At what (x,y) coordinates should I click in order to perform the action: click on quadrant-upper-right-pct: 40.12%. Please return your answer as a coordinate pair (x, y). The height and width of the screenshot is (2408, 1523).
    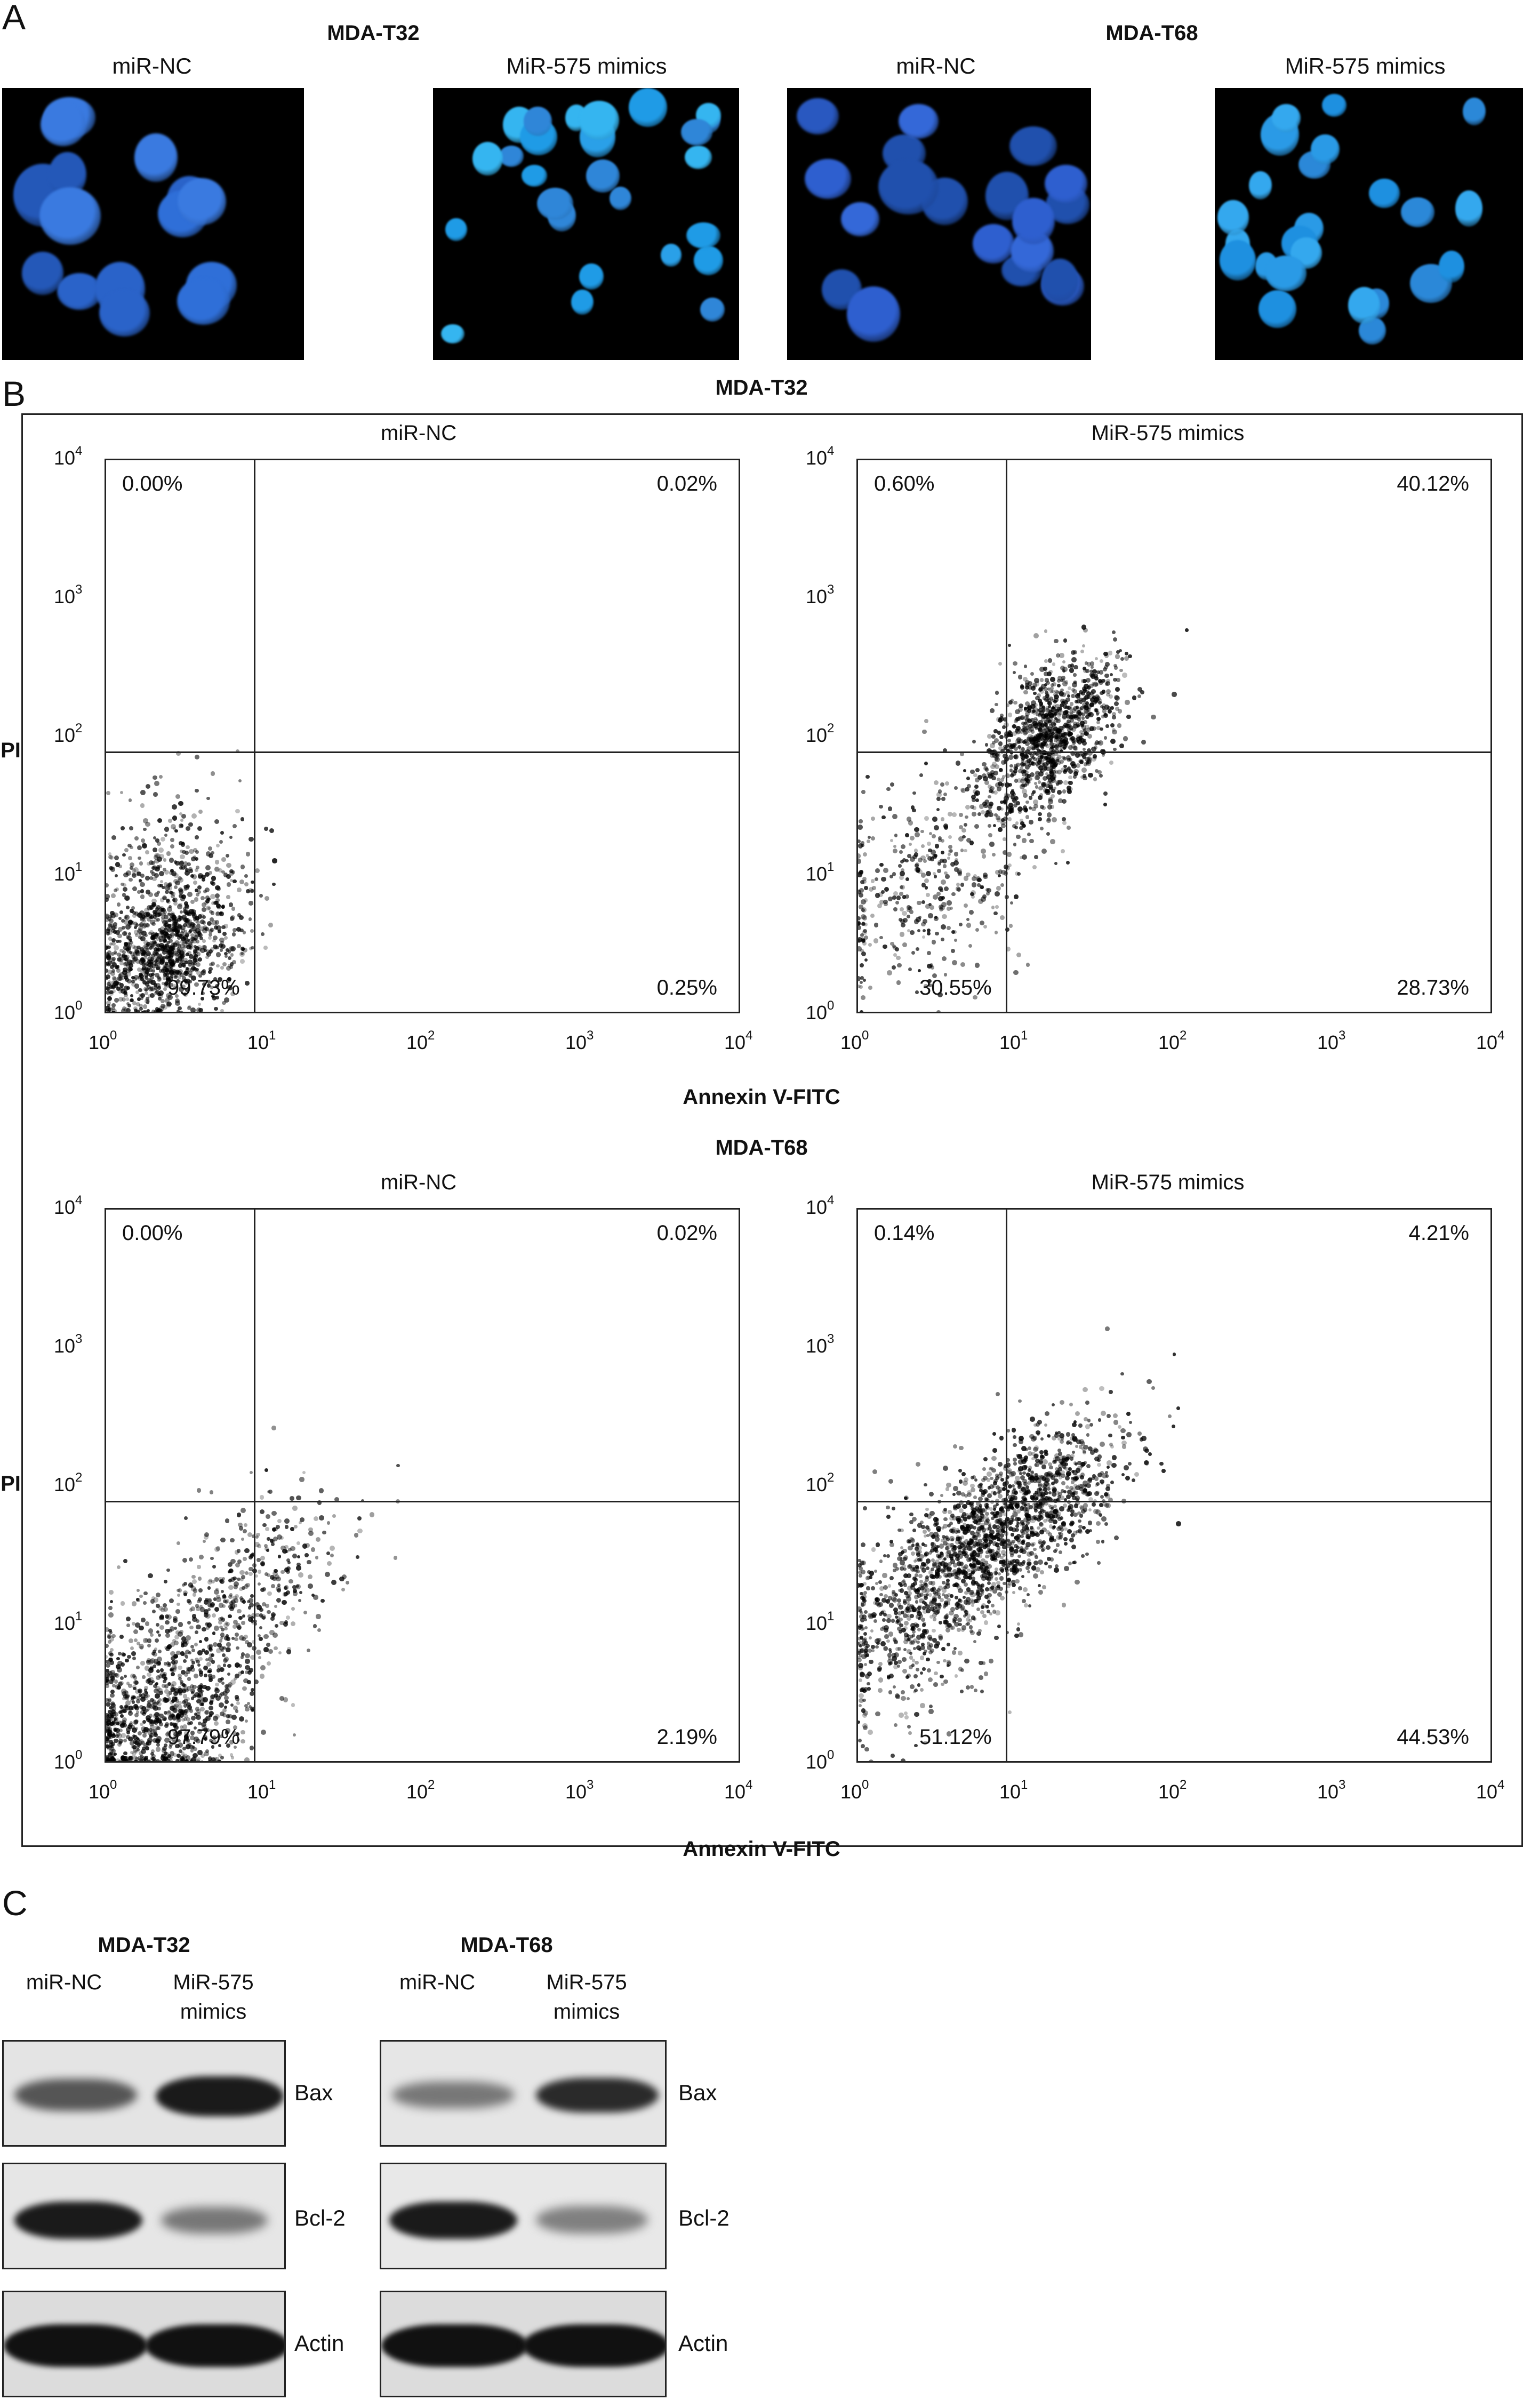
    Looking at the image, I should click on (1433, 483).